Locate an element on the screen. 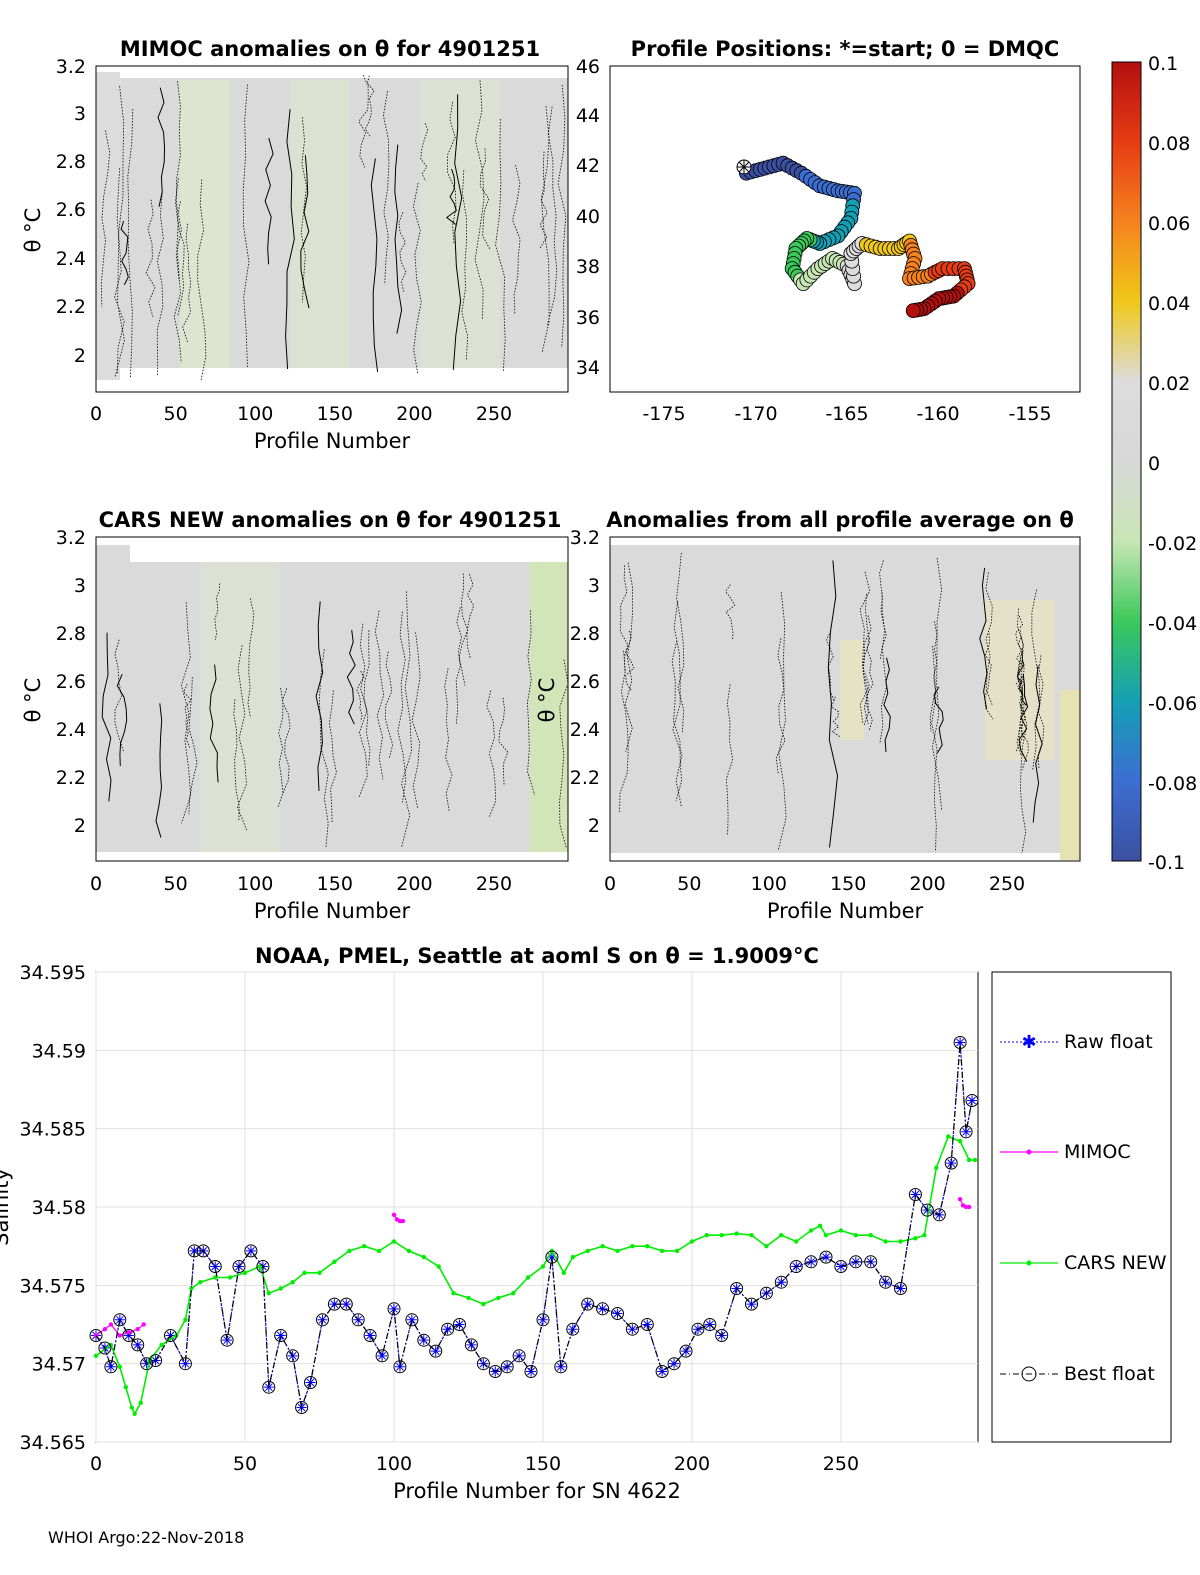 This screenshot has width=1200, height=1575. x-tick: 150 is located at coordinates (848, 884).